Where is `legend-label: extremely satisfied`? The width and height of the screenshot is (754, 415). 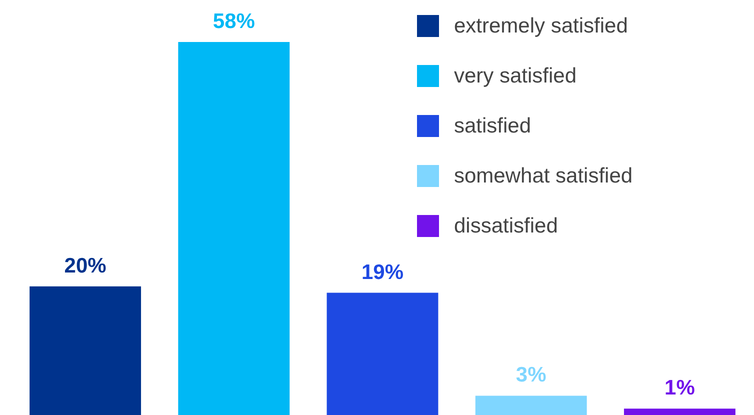 legend-label: extremely satisfied is located at coordinates (541, 26).